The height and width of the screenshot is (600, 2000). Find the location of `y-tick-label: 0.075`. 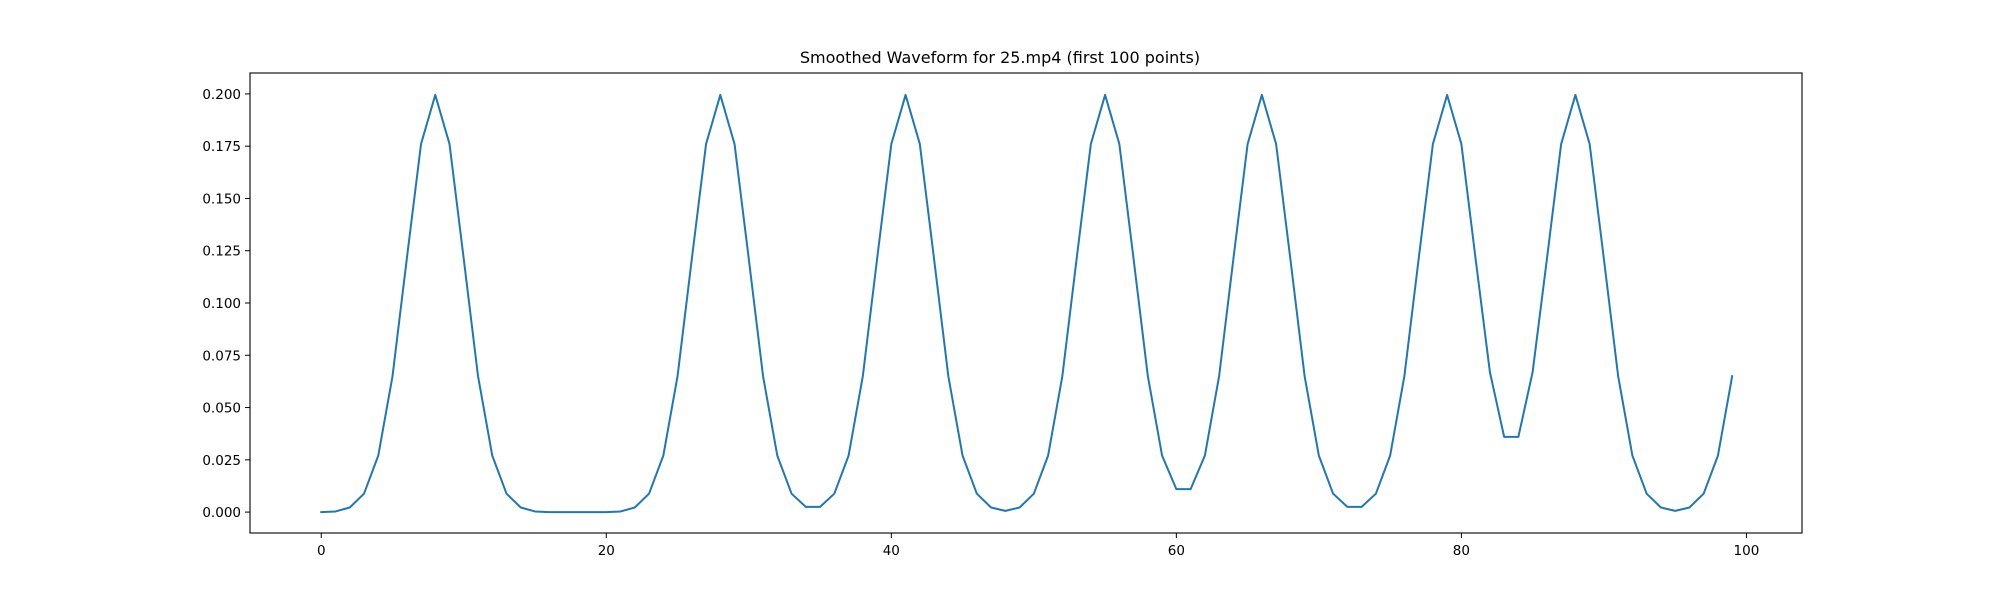

y-tick-label: 0.075 is located at coordinates (221, 356).